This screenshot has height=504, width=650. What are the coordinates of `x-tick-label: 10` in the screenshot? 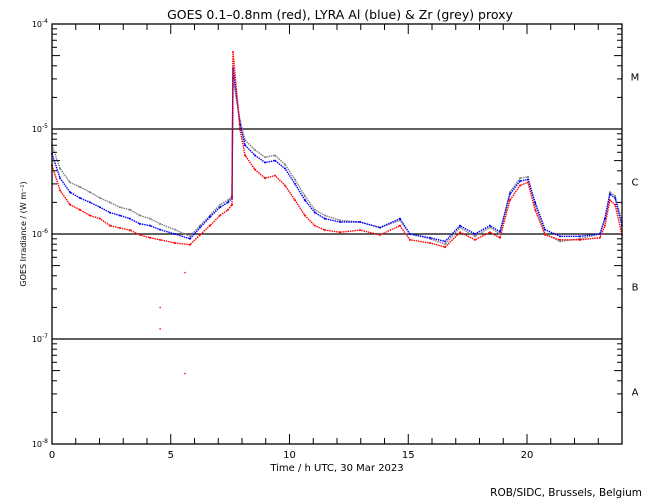 It's located at (289, 455).